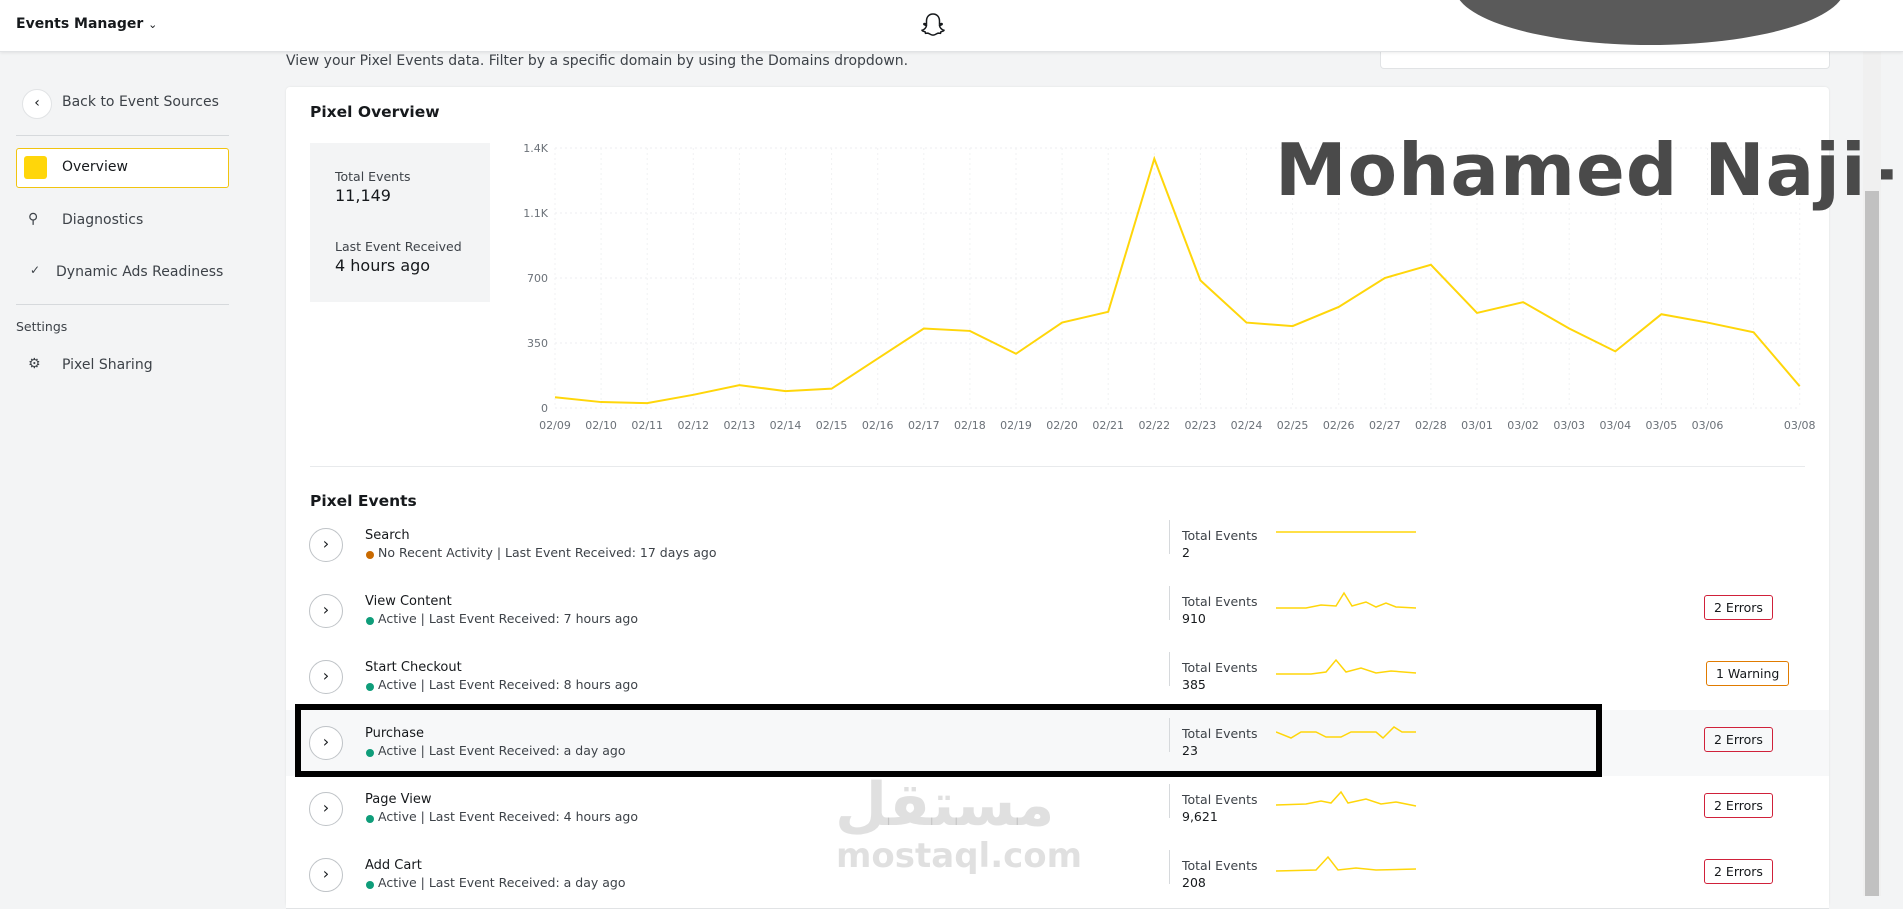 This screenshot has height=909, width=1903. I want to click on event-name: Page View, so click(398, 799).